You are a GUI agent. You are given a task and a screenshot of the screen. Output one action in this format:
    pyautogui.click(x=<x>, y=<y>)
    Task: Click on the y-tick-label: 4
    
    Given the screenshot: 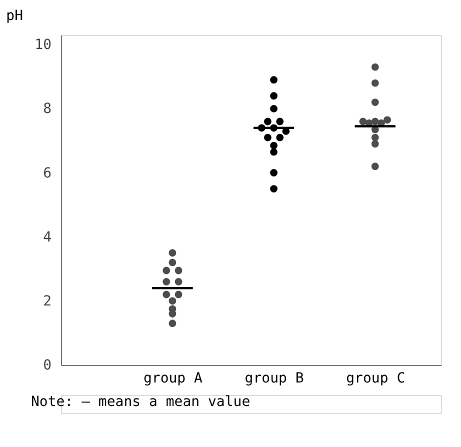 What is the action you would take?
    pyautogui.click(x=47, y=237)
    